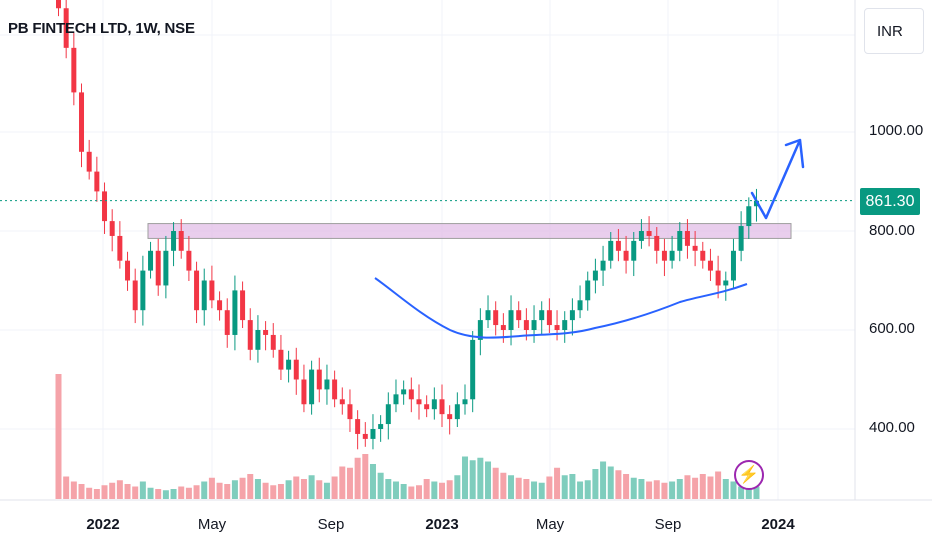 The image size is (932, 550). What do you see at coordinates (469, 231) in the screenshot?
I see `resistance-zone` at bounding box center [469, 231].